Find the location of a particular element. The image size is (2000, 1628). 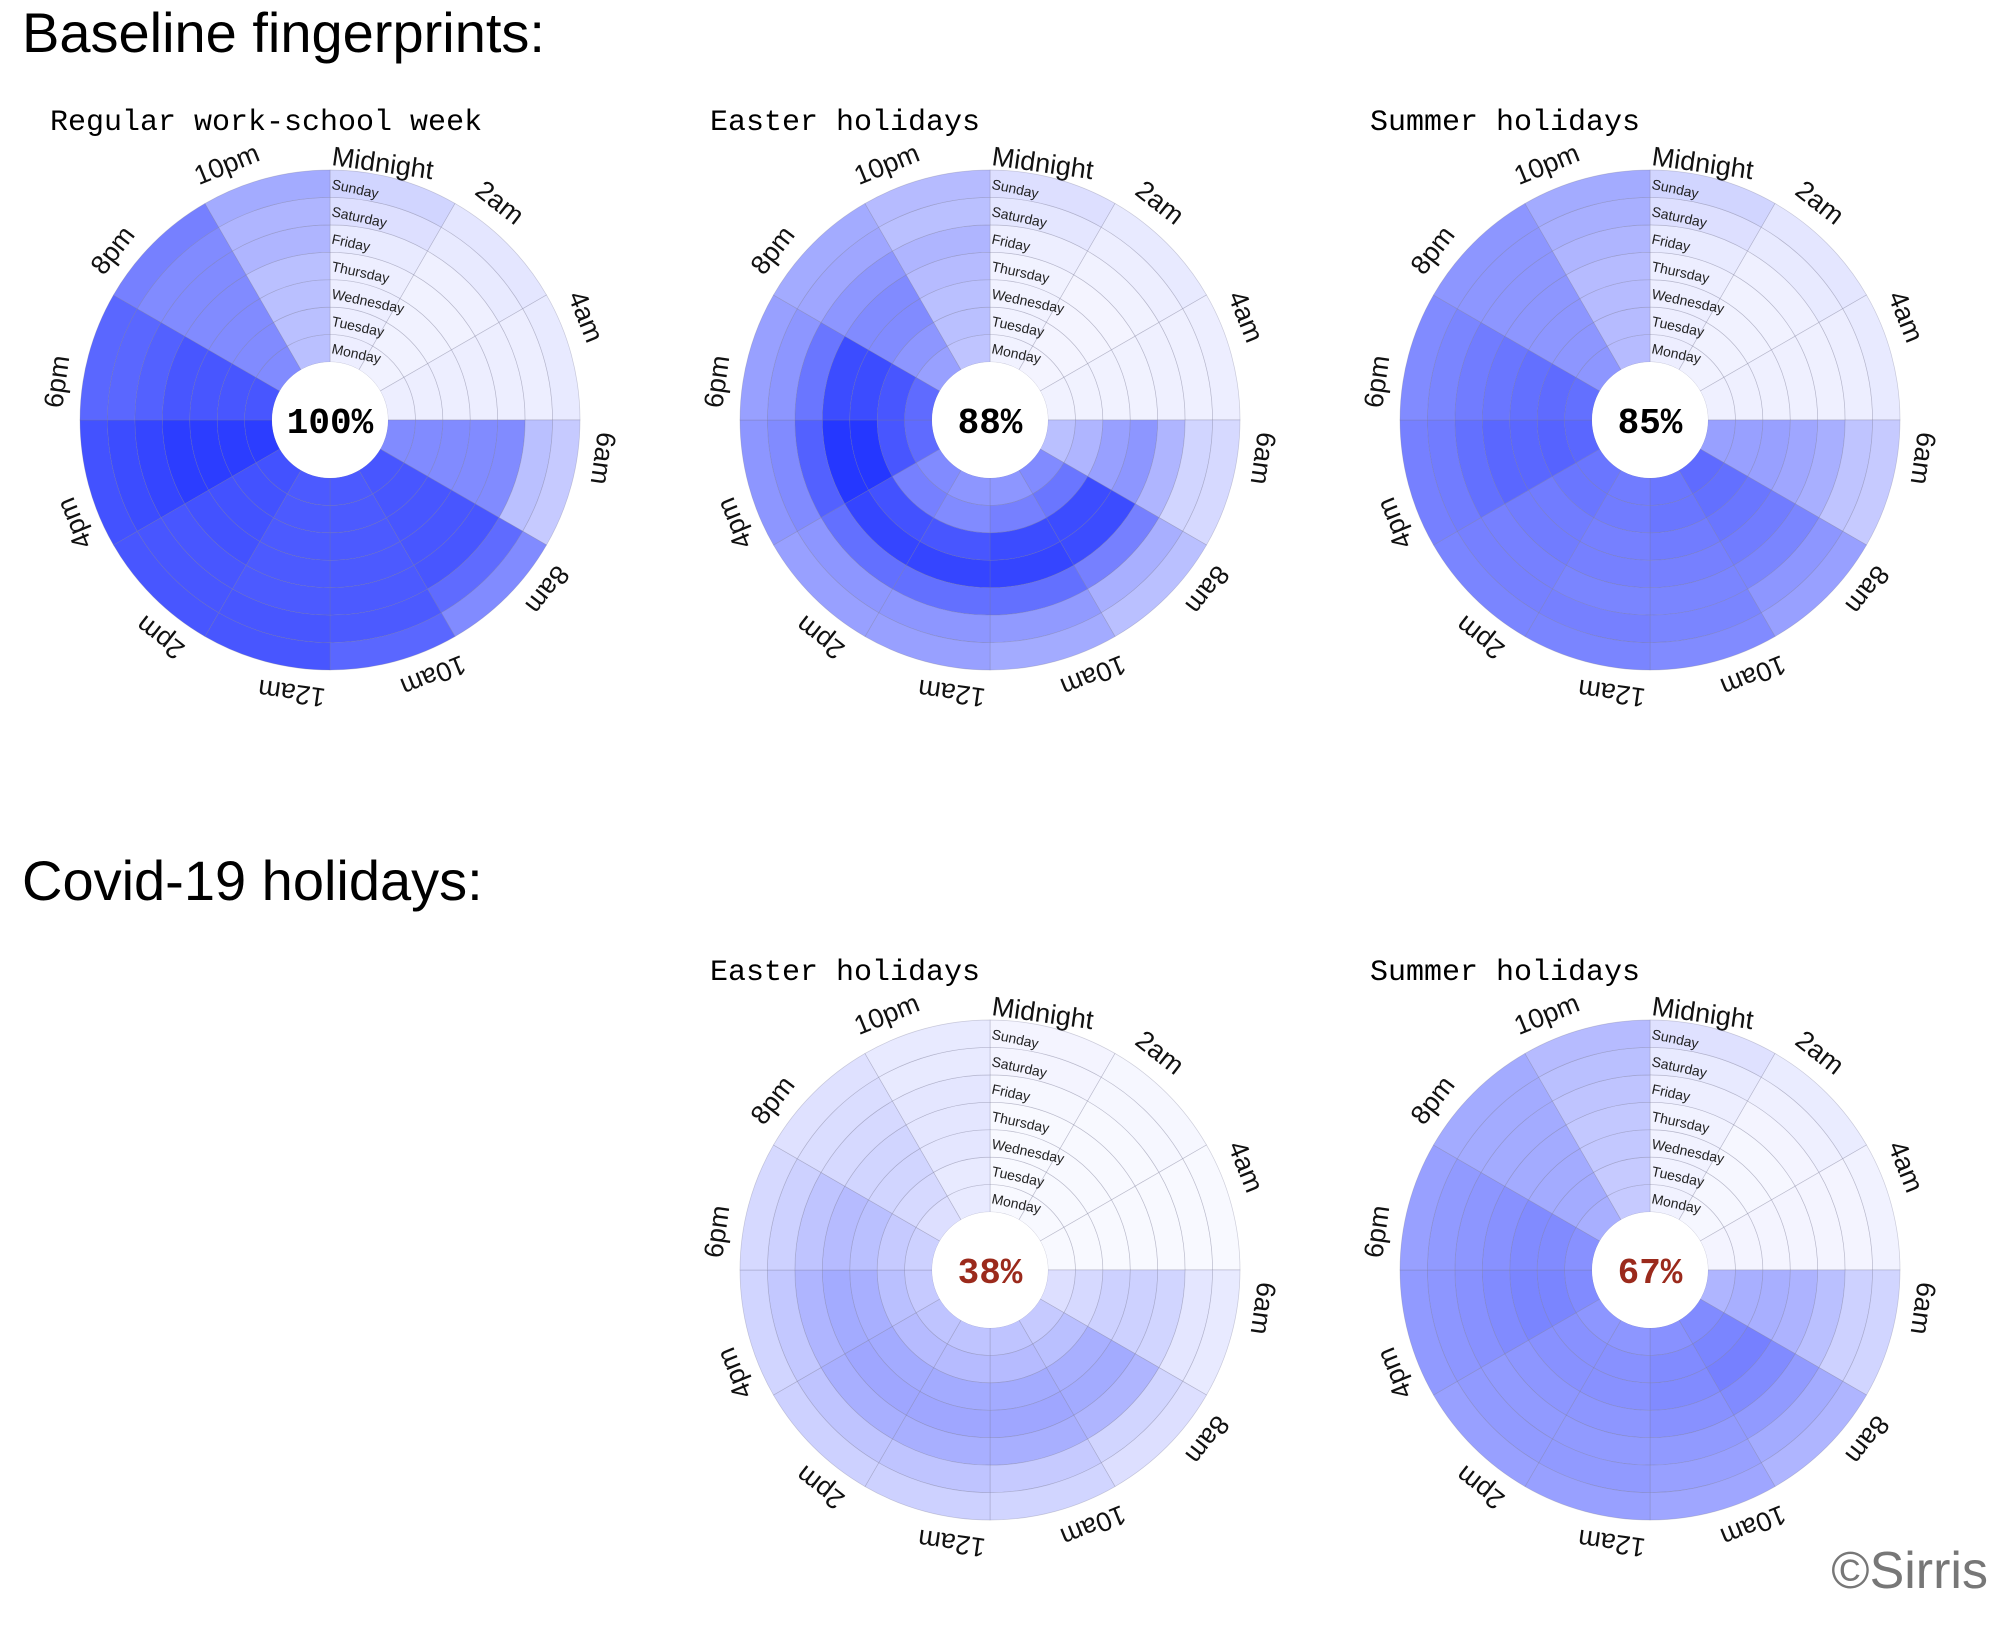

copyright-text: ©Sirris is located at coordinates (1909, 1571).